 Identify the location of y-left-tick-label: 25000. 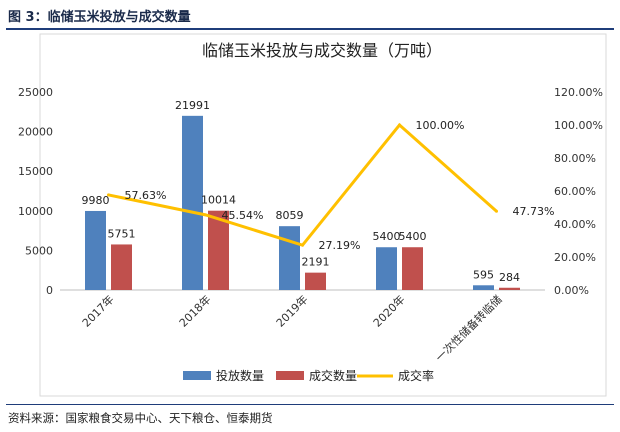
(35, 92).